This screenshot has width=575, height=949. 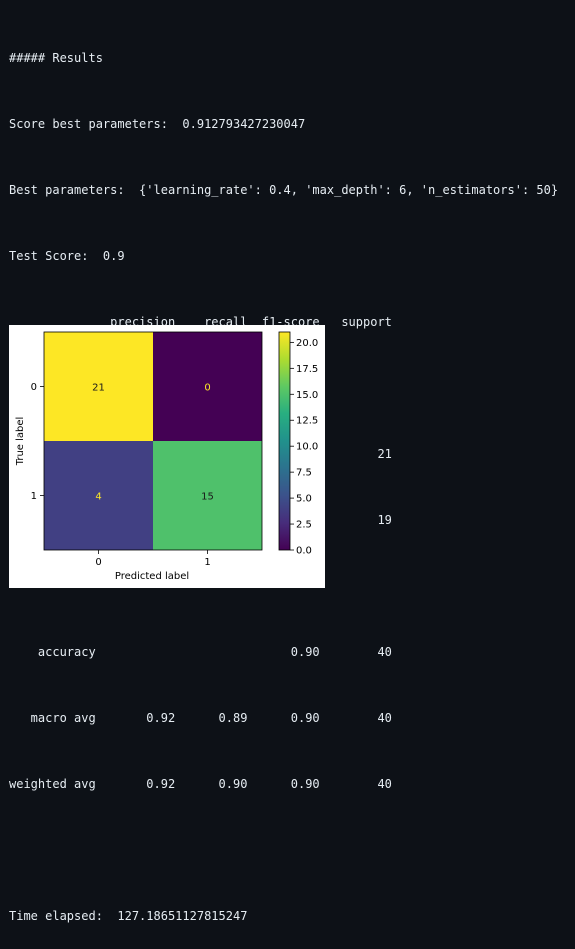 I want to click on plot-frame, so click(x=153, y=441).